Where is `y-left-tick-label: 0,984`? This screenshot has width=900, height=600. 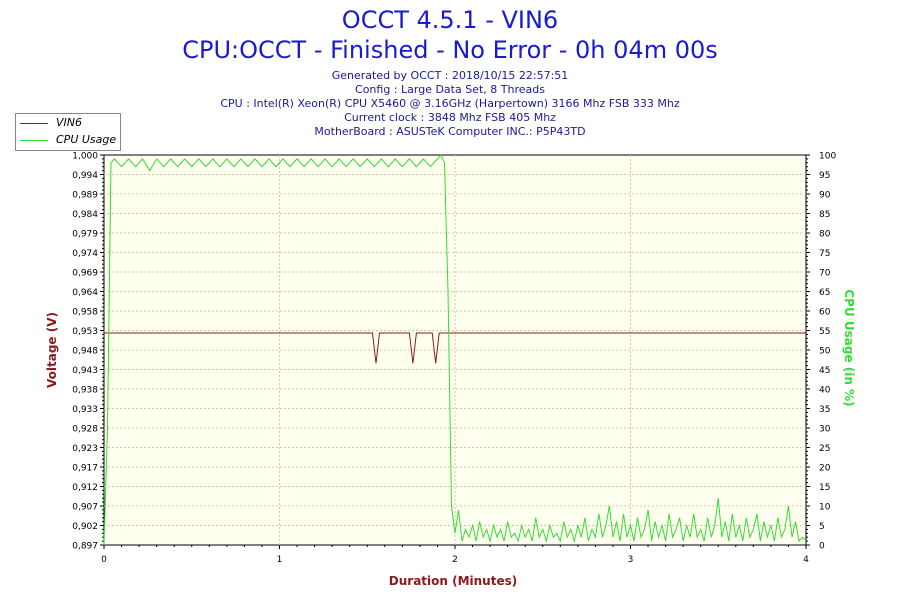
y-left-tick-label: 0,984 is located at coordinates (85, 215).